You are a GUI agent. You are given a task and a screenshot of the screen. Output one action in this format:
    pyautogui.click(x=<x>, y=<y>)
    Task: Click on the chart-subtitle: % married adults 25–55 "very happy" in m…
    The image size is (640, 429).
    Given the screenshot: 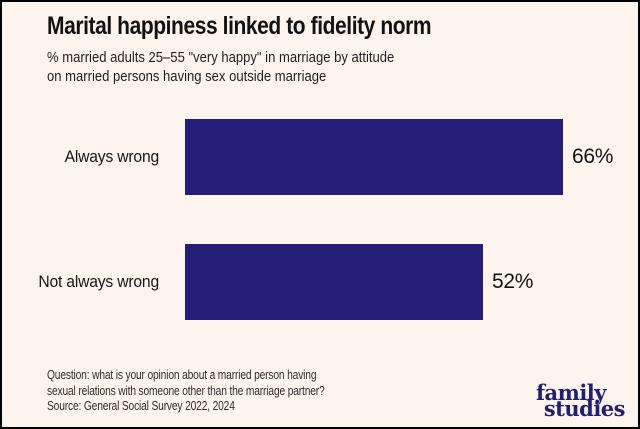 What is the action you would take?
    pyautogui.click(x=220, y=67)
    